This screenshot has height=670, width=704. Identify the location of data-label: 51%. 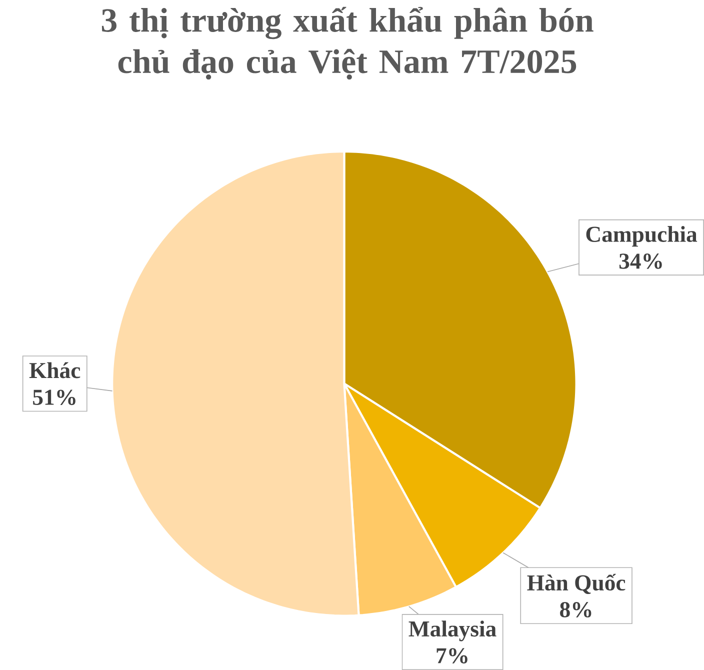
(54, 398).